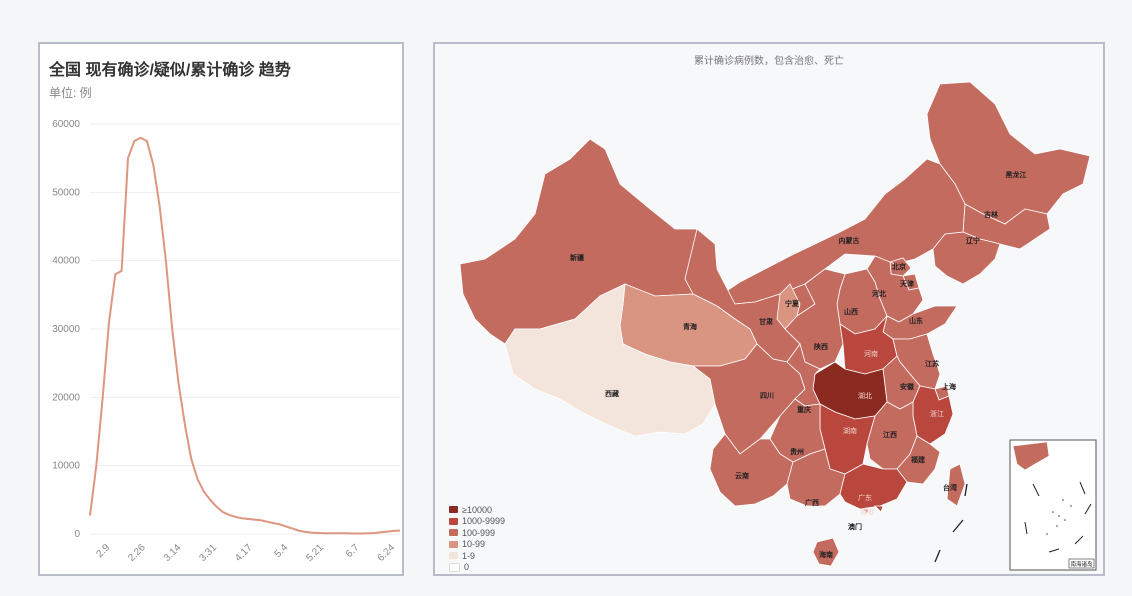 The height and width of the screenshot is (596, 1132). Describe the element at coordinates (865, 395) in the screenshot. I see `province-label: 湖北` at that location.